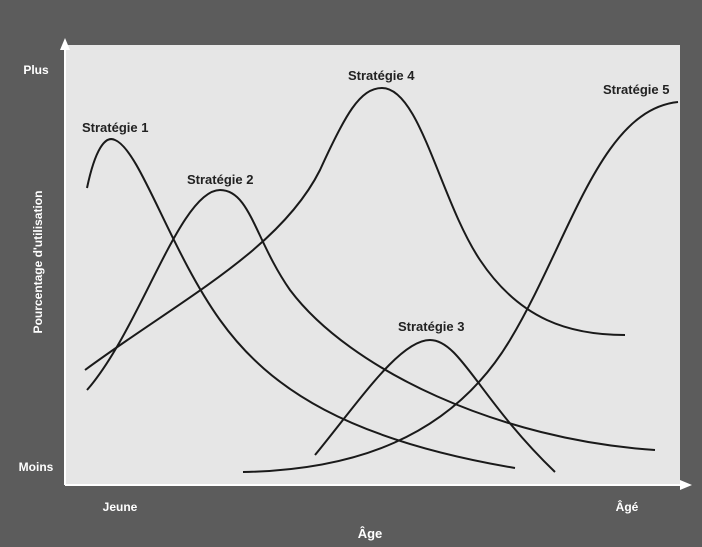 This screenshot has width=702, height=547. What do you see at coordinates (627, 506) in the screenshot?
I see `x-right-label: Âgé` at bounding box center [627, 506].